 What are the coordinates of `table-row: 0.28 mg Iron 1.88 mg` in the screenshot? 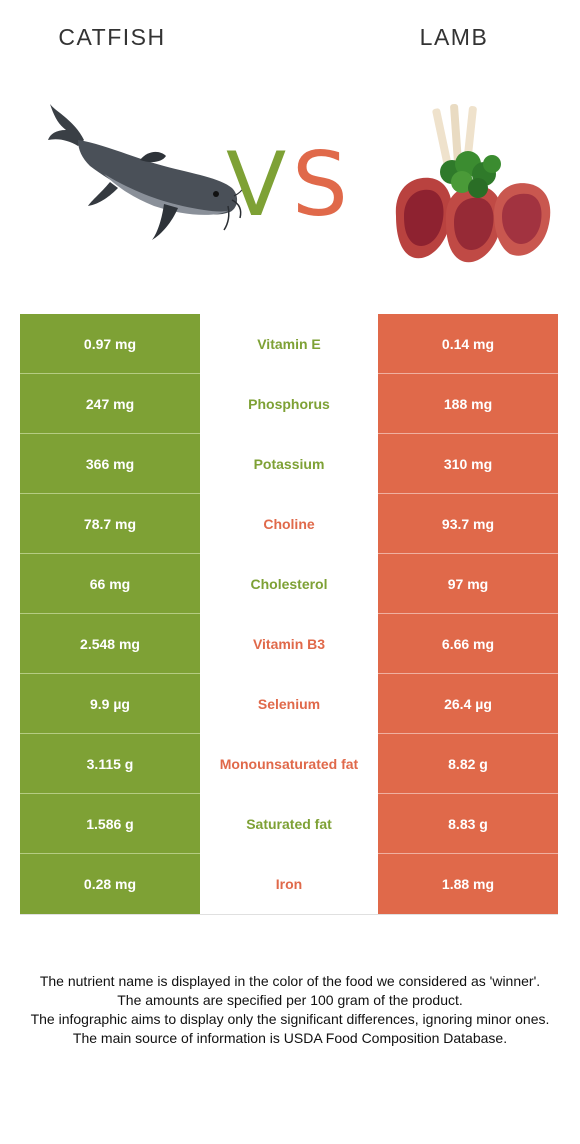 It's located at (289, 884).